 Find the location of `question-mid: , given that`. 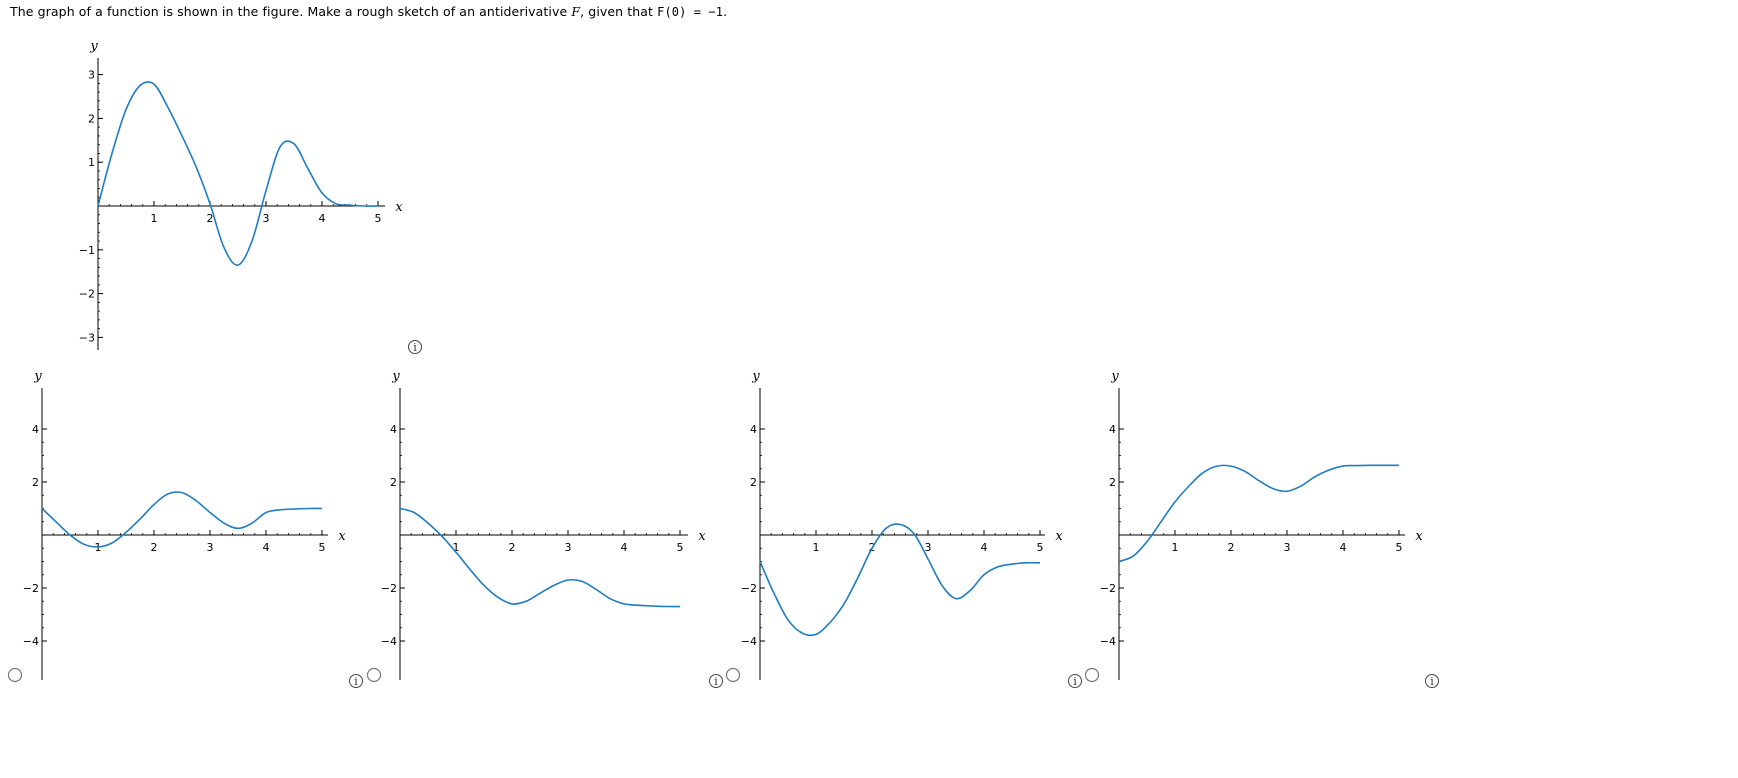

question-mid: , given that is located at coordinates (619, 11).